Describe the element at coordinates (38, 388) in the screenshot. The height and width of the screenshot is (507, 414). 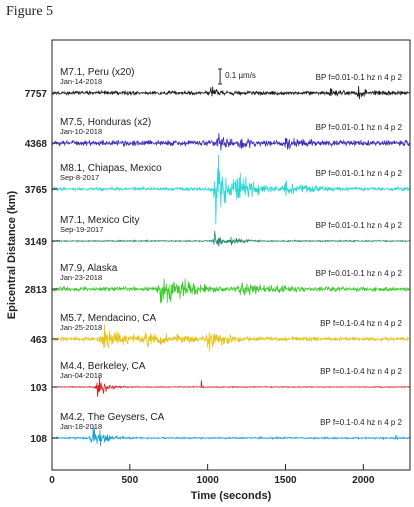
I see `distance-label: 103` at that location.